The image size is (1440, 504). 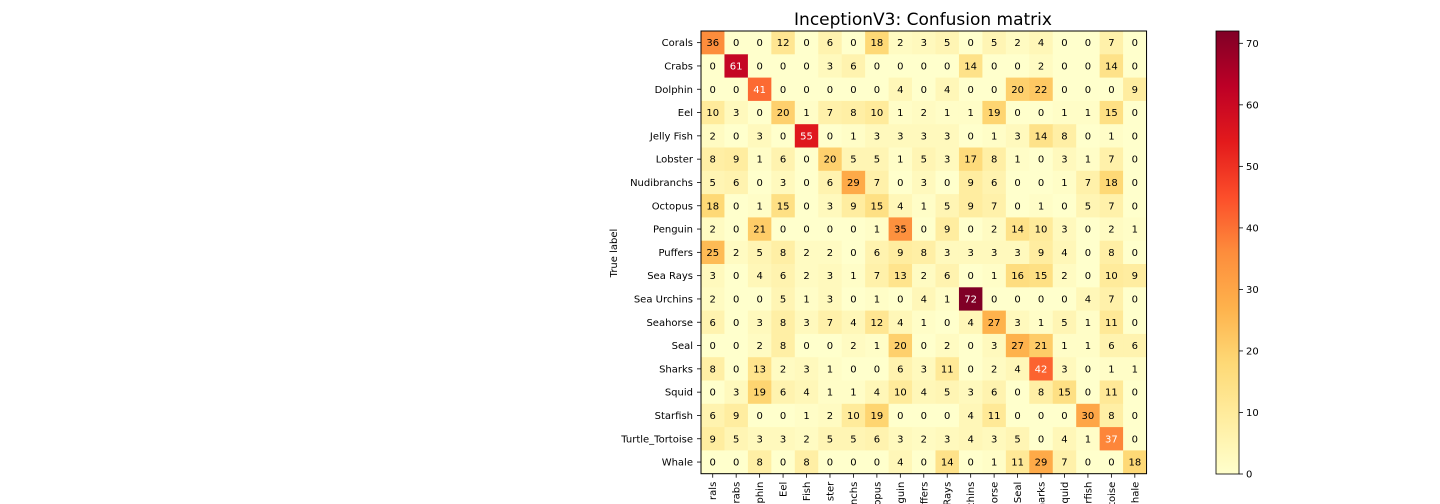 What do you see at coordinates (1088, 493) in the screenshot?
I see `x-tick-label: rfish` at bounding box center [1088, 493].